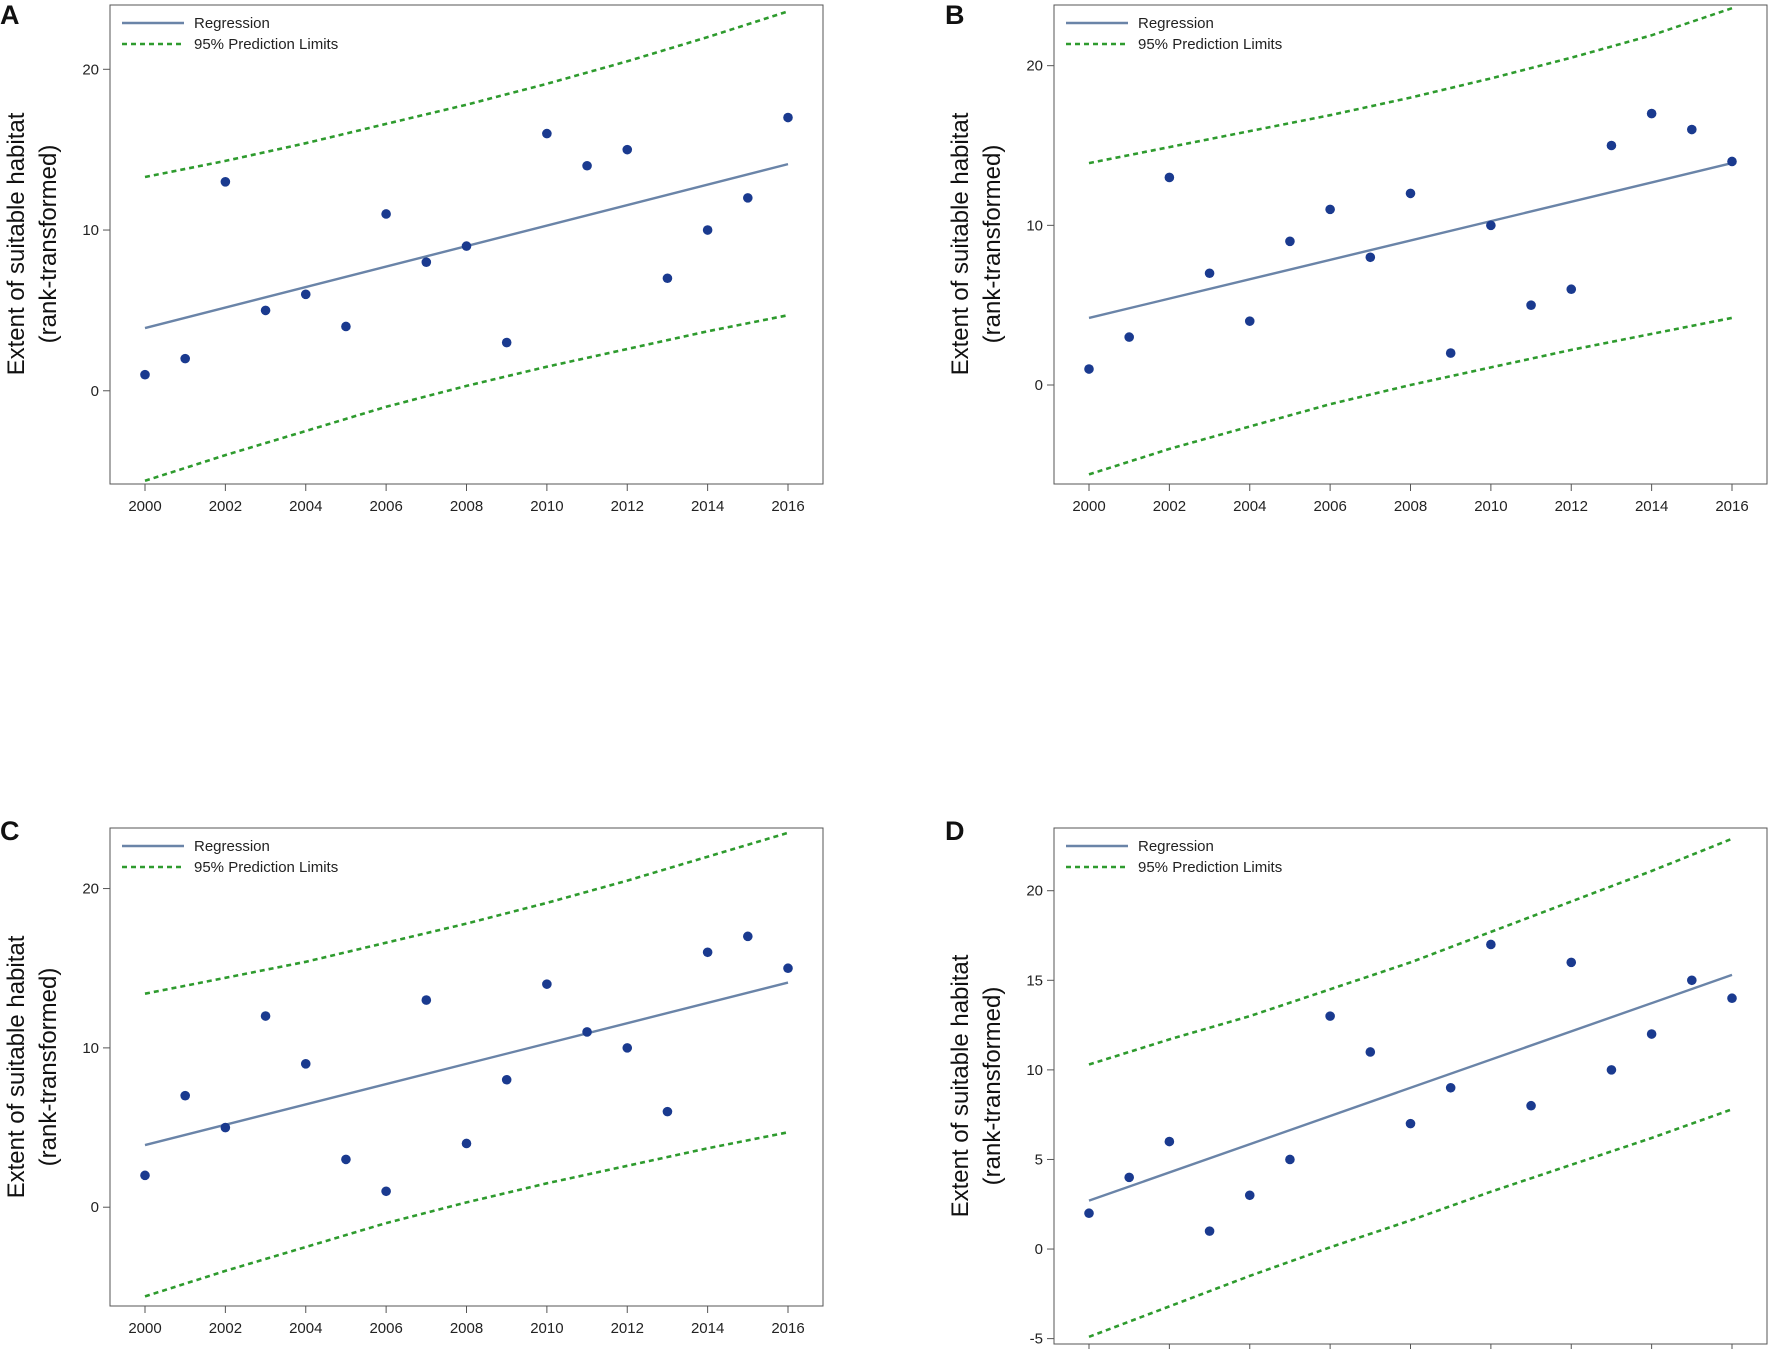 The height and width of the screenshot is (1349, 1772). What do you see at coordinates (466, 398) in the screenshot?
I see `prediction-limit-lower` at bounding box center [466, 398].